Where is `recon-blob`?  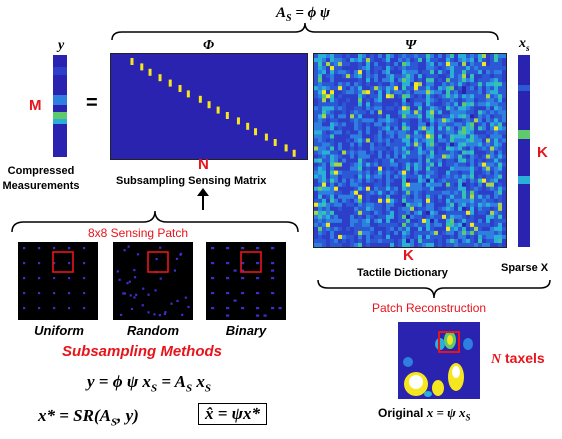 recon-blob is located at coordinates (438, 388).